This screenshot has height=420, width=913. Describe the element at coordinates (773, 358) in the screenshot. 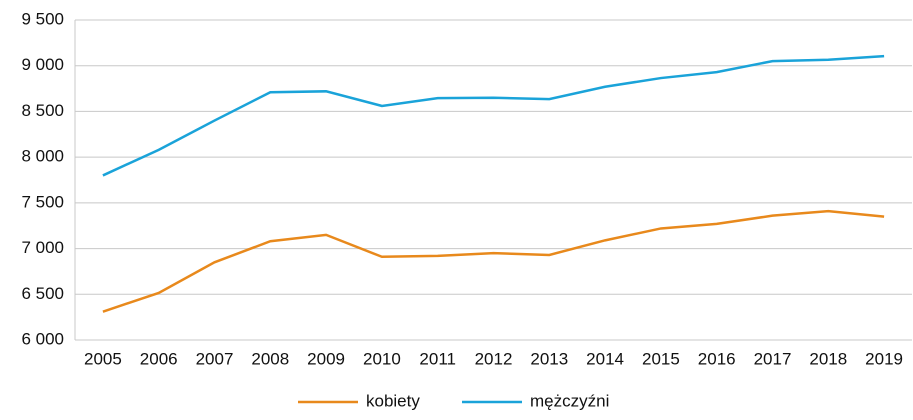

I see `x-tick-label: 2017` at that location.